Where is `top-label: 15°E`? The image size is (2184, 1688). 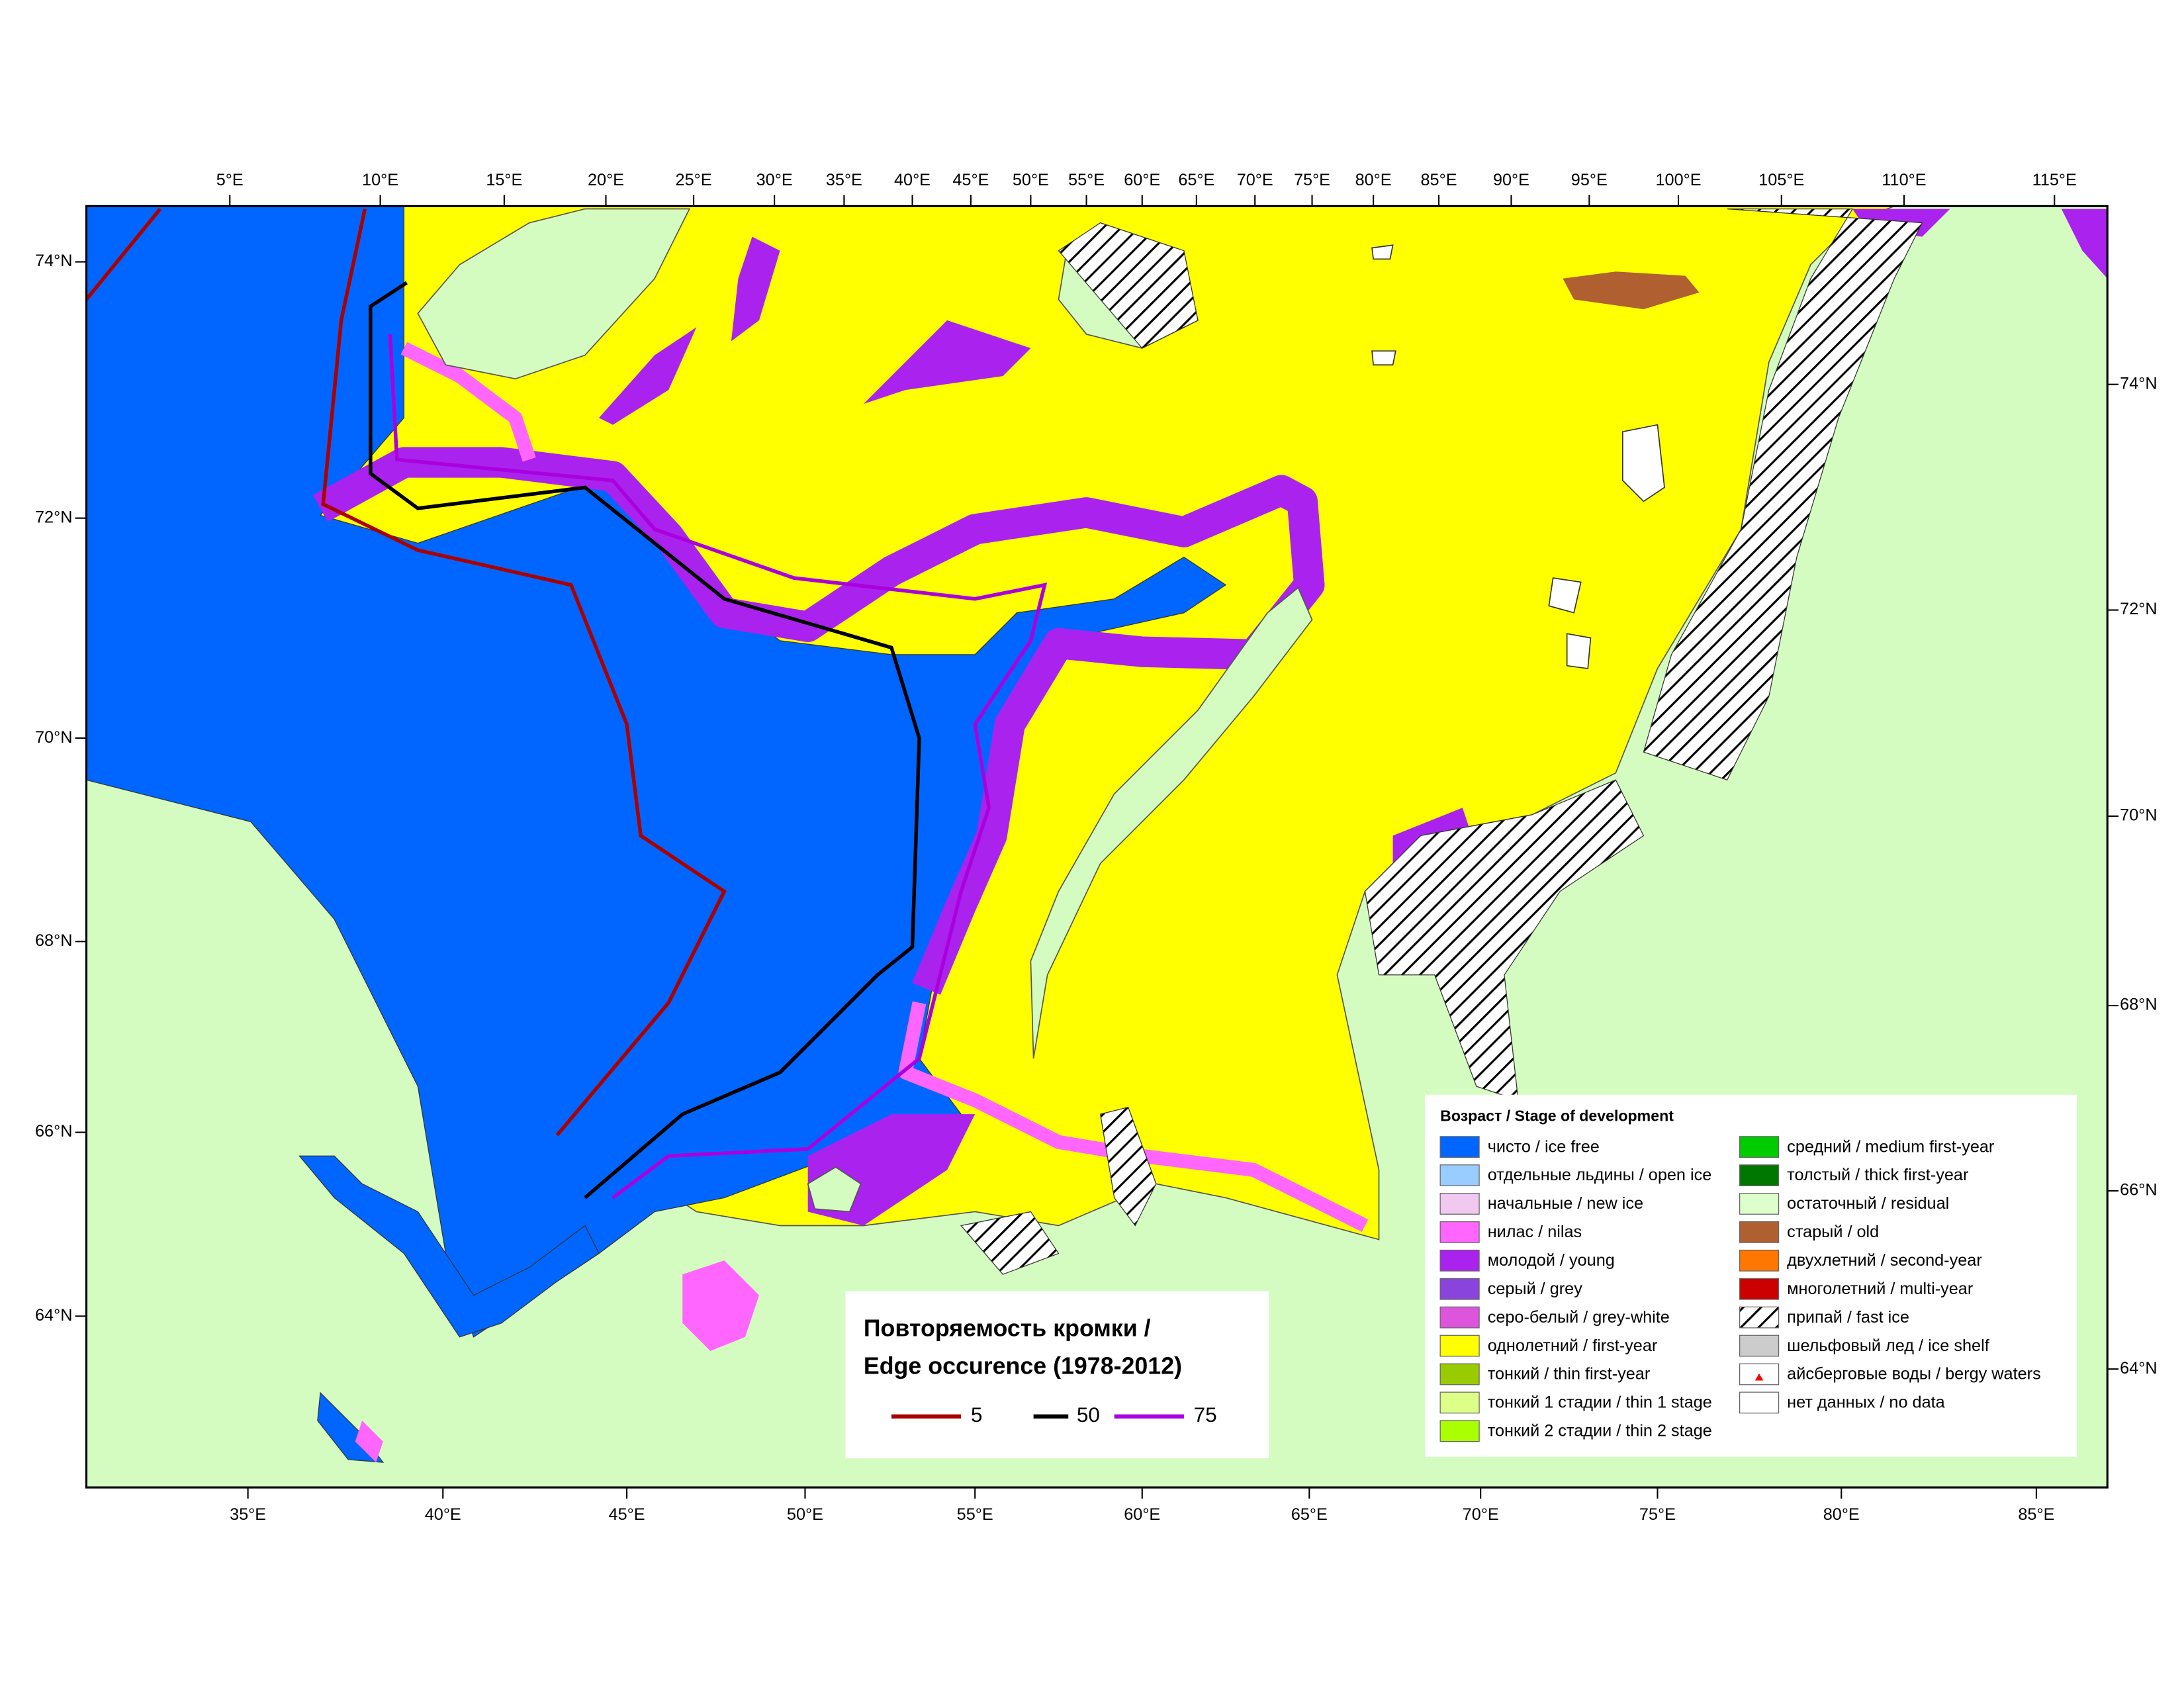
top-label: 15°E is located at coordinates (504, 180).